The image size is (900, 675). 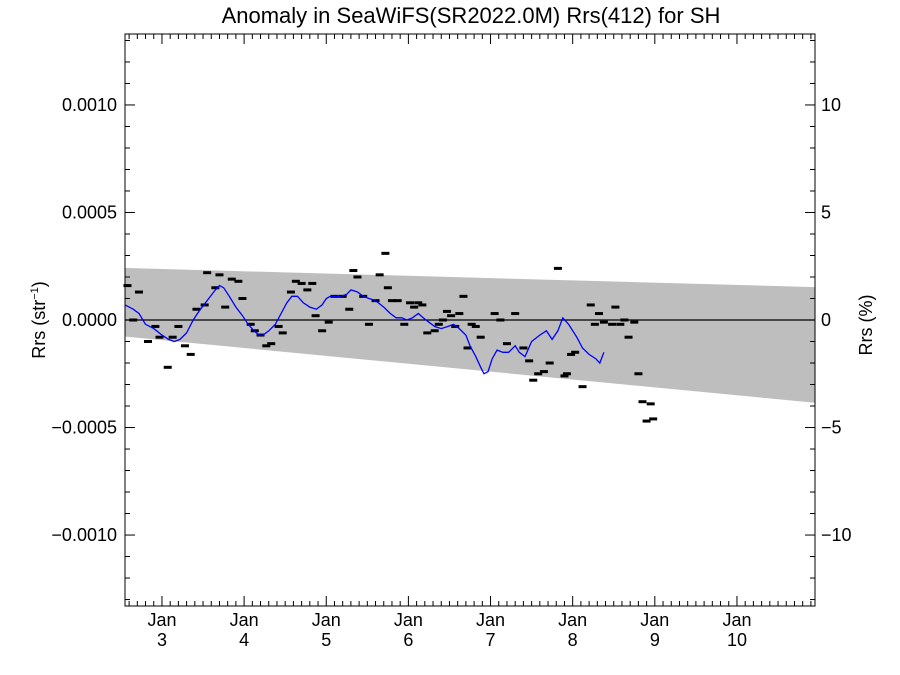 What do you see at coordinates (244, 640) in the screenshot?
I see `x-tick-label-year: 4` at bounding box center [244, 640].